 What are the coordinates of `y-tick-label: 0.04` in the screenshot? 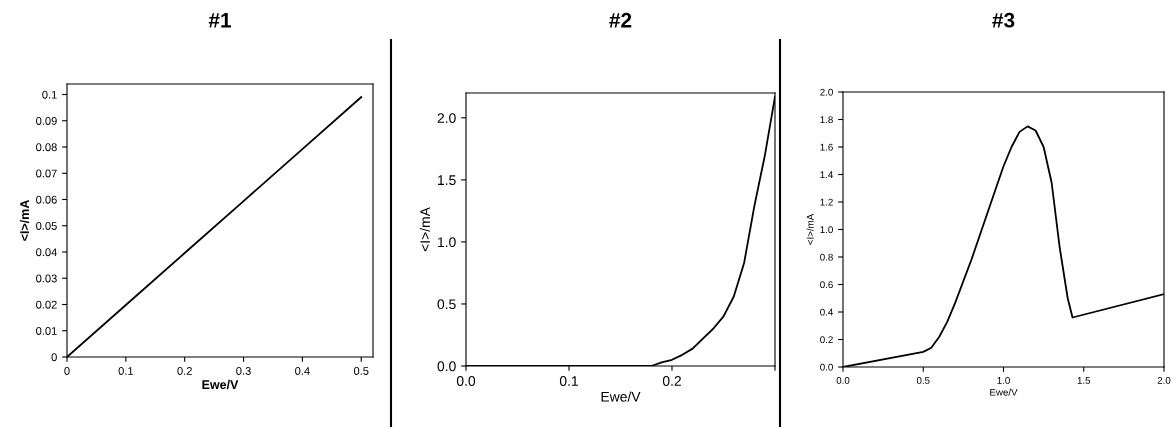 It's located at (46, 252).